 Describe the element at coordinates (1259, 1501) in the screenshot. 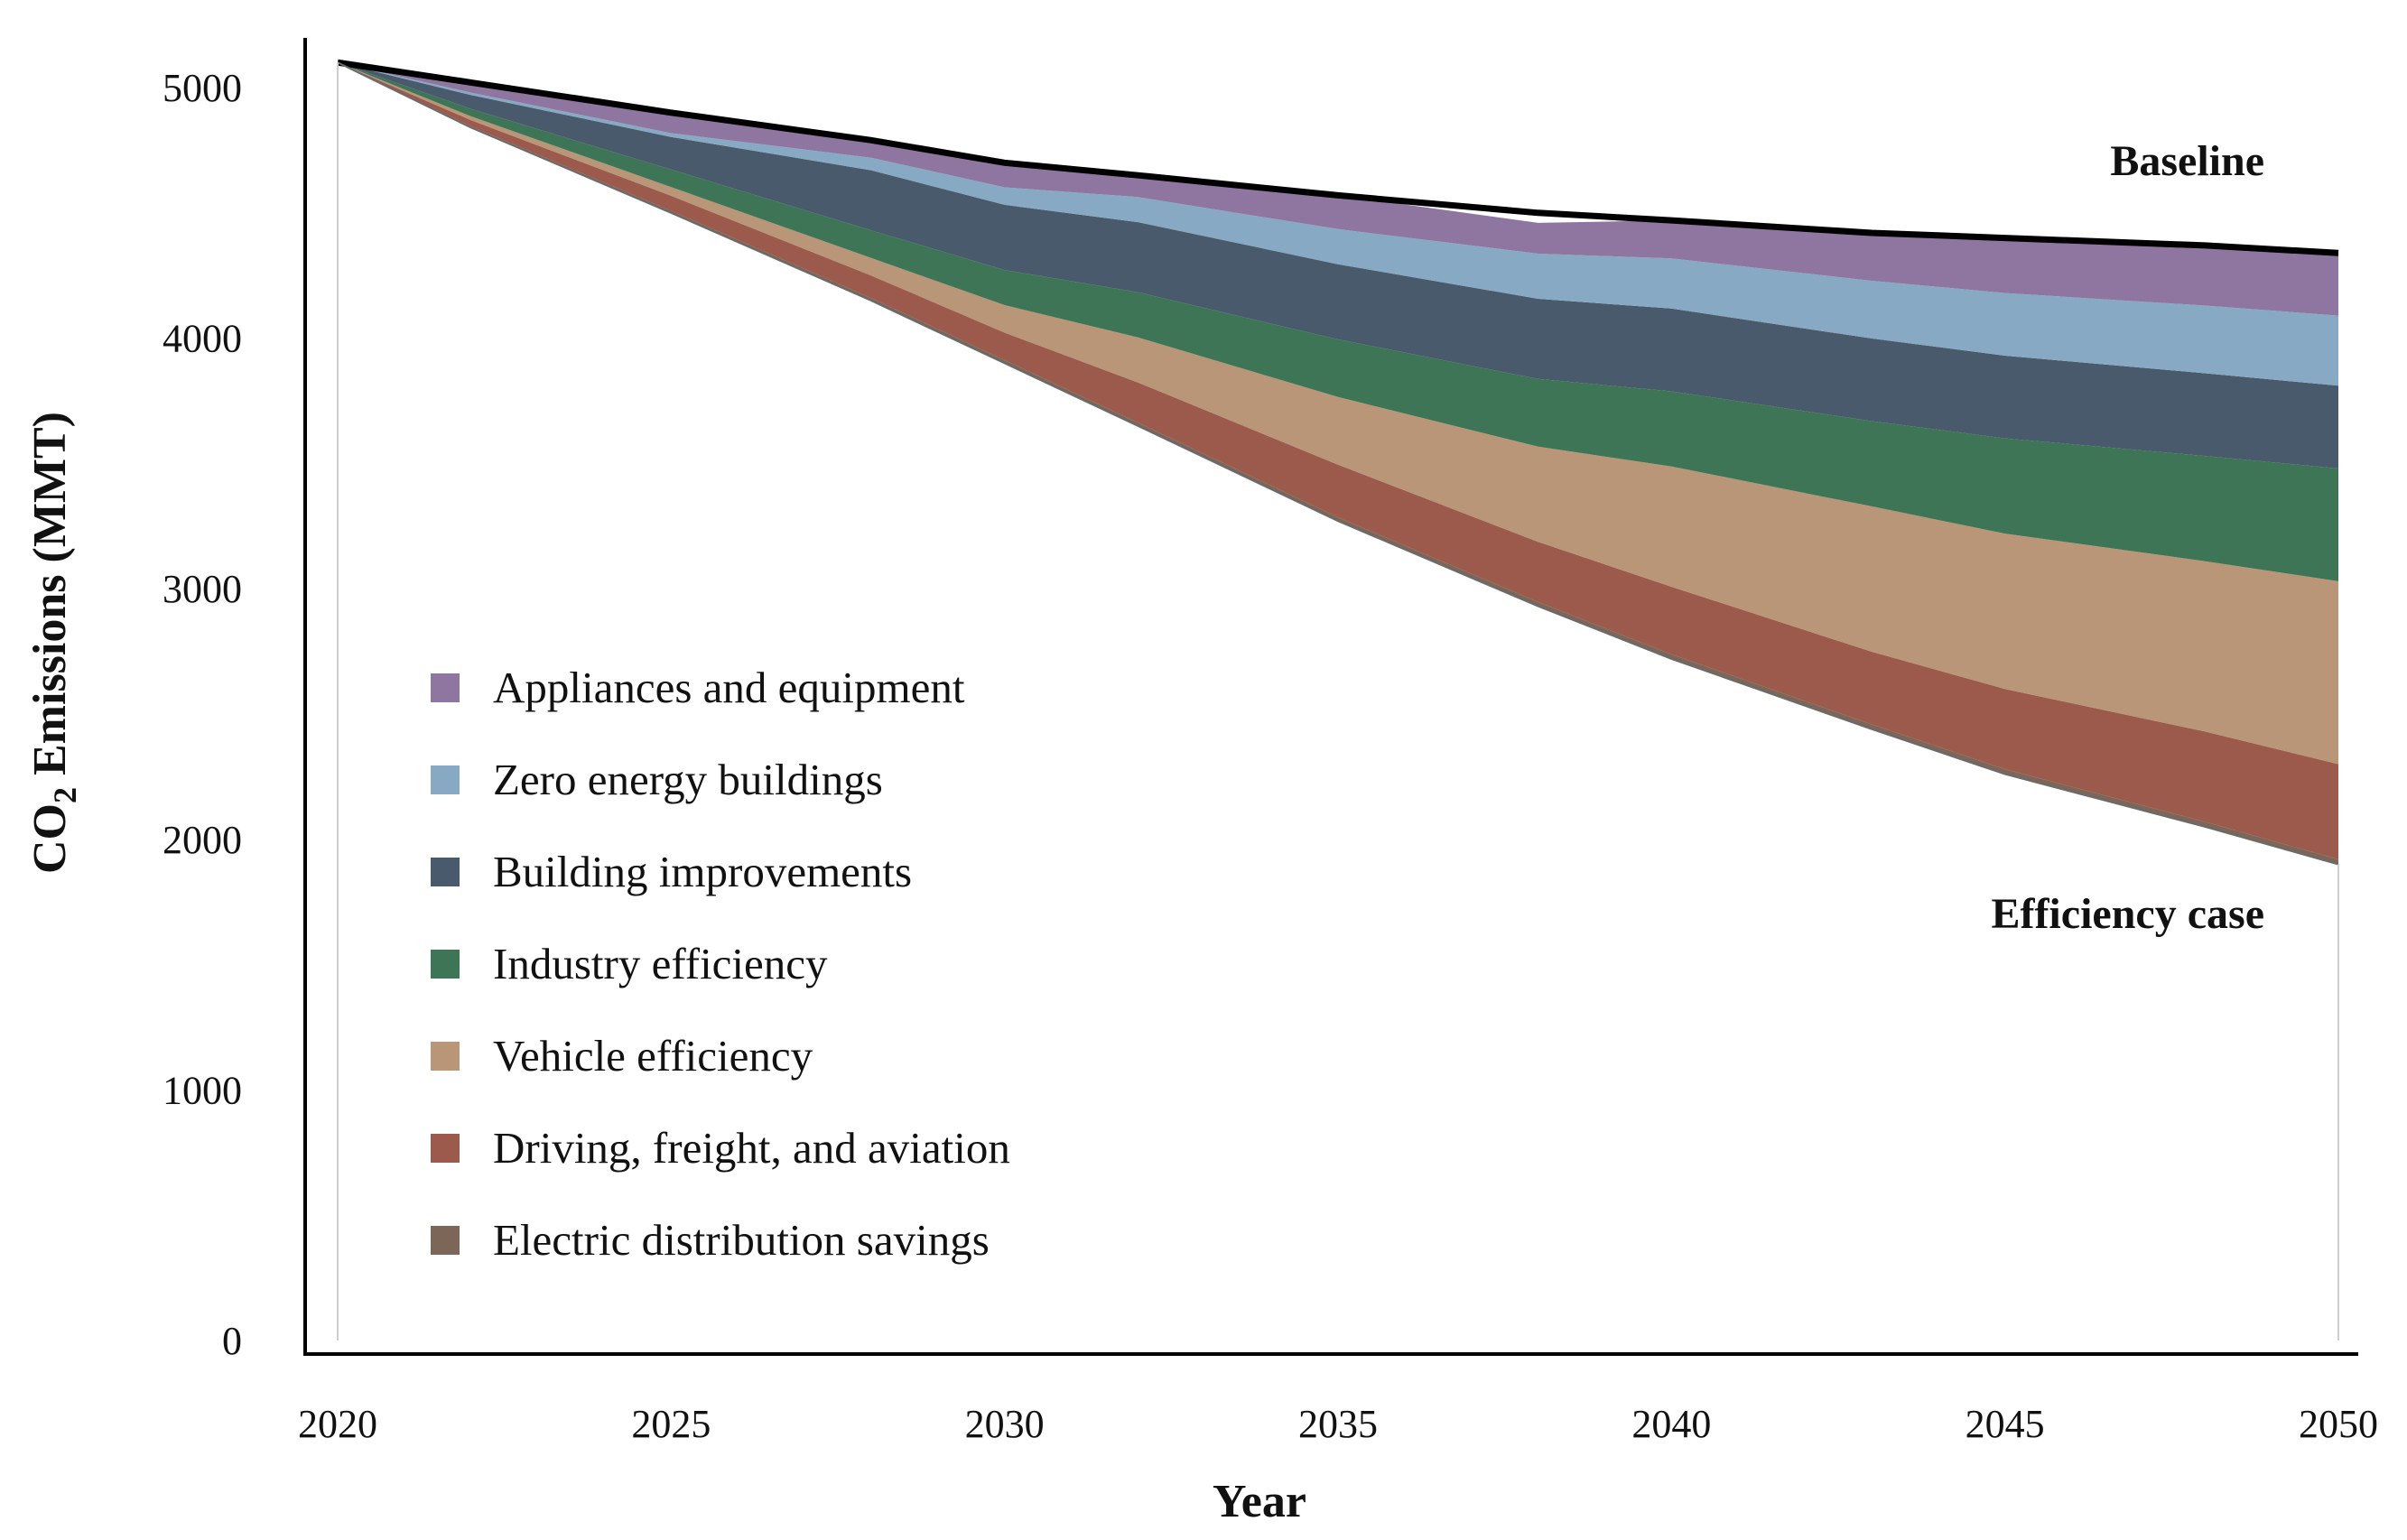

I see `x-axis-title: Year` at that location.